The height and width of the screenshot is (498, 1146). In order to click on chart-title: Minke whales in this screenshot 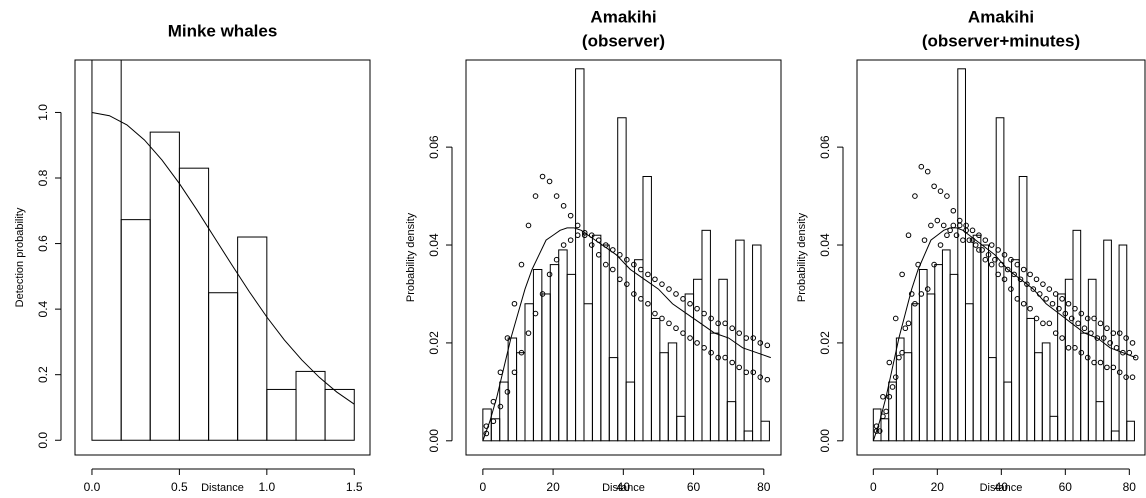, I will do `click(223, 30)`.